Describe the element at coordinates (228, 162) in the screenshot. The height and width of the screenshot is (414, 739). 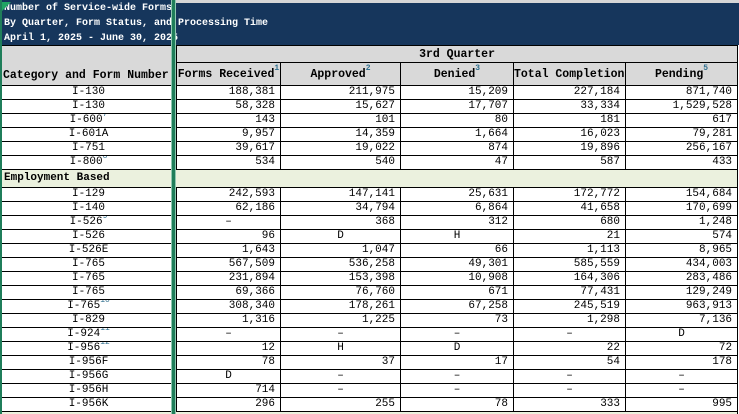
I see `value-cell: 534` at that location.